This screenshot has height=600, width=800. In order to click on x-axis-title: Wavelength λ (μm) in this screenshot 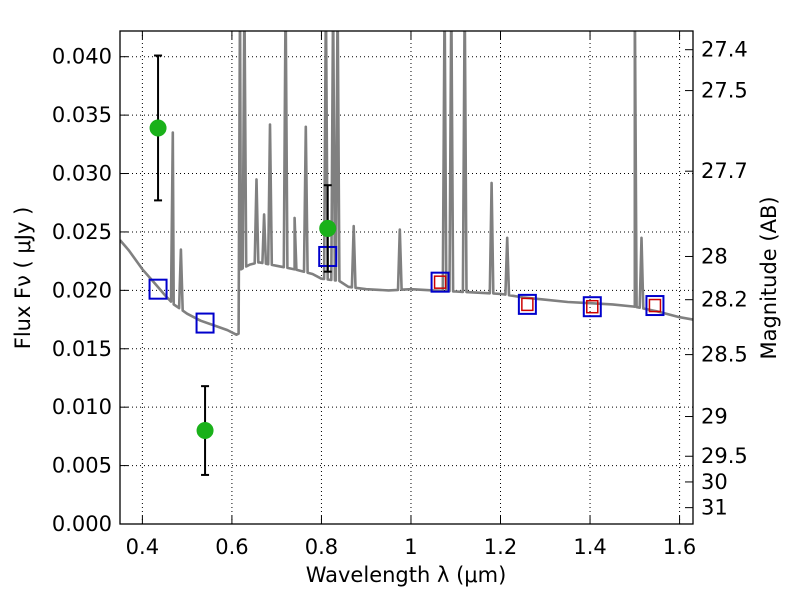, I will do `click(406, 575)`.